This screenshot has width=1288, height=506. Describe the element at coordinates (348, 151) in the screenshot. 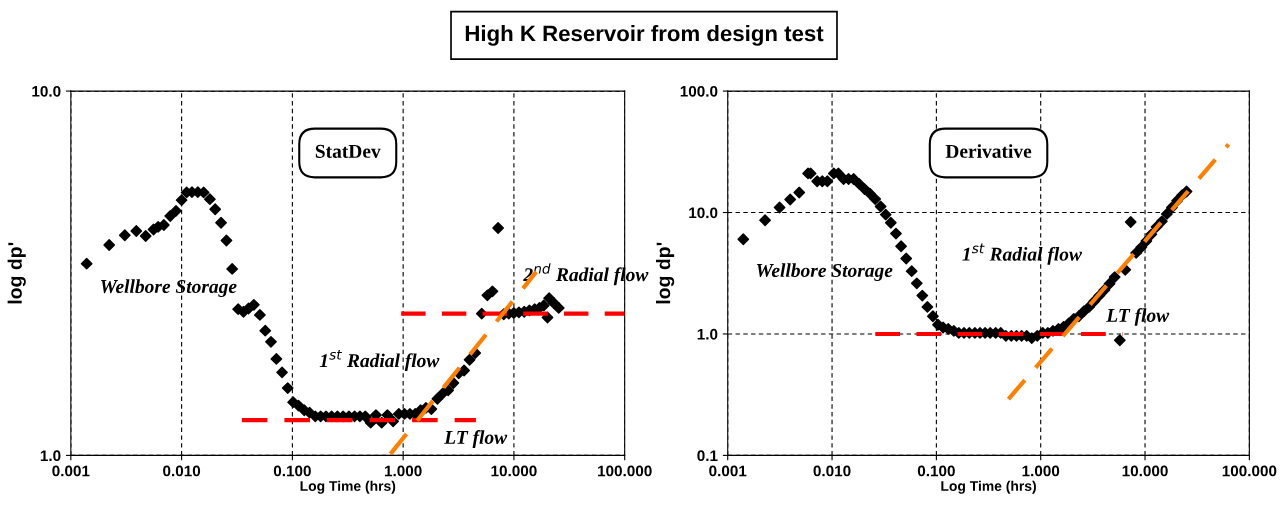

I see `text: StatDev` at that location.